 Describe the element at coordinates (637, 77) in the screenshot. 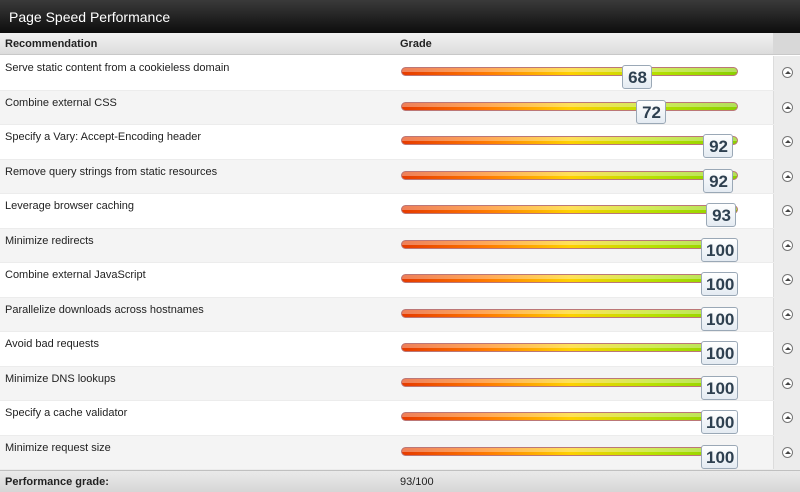

I see `grade-score-badge: 68` at that location.